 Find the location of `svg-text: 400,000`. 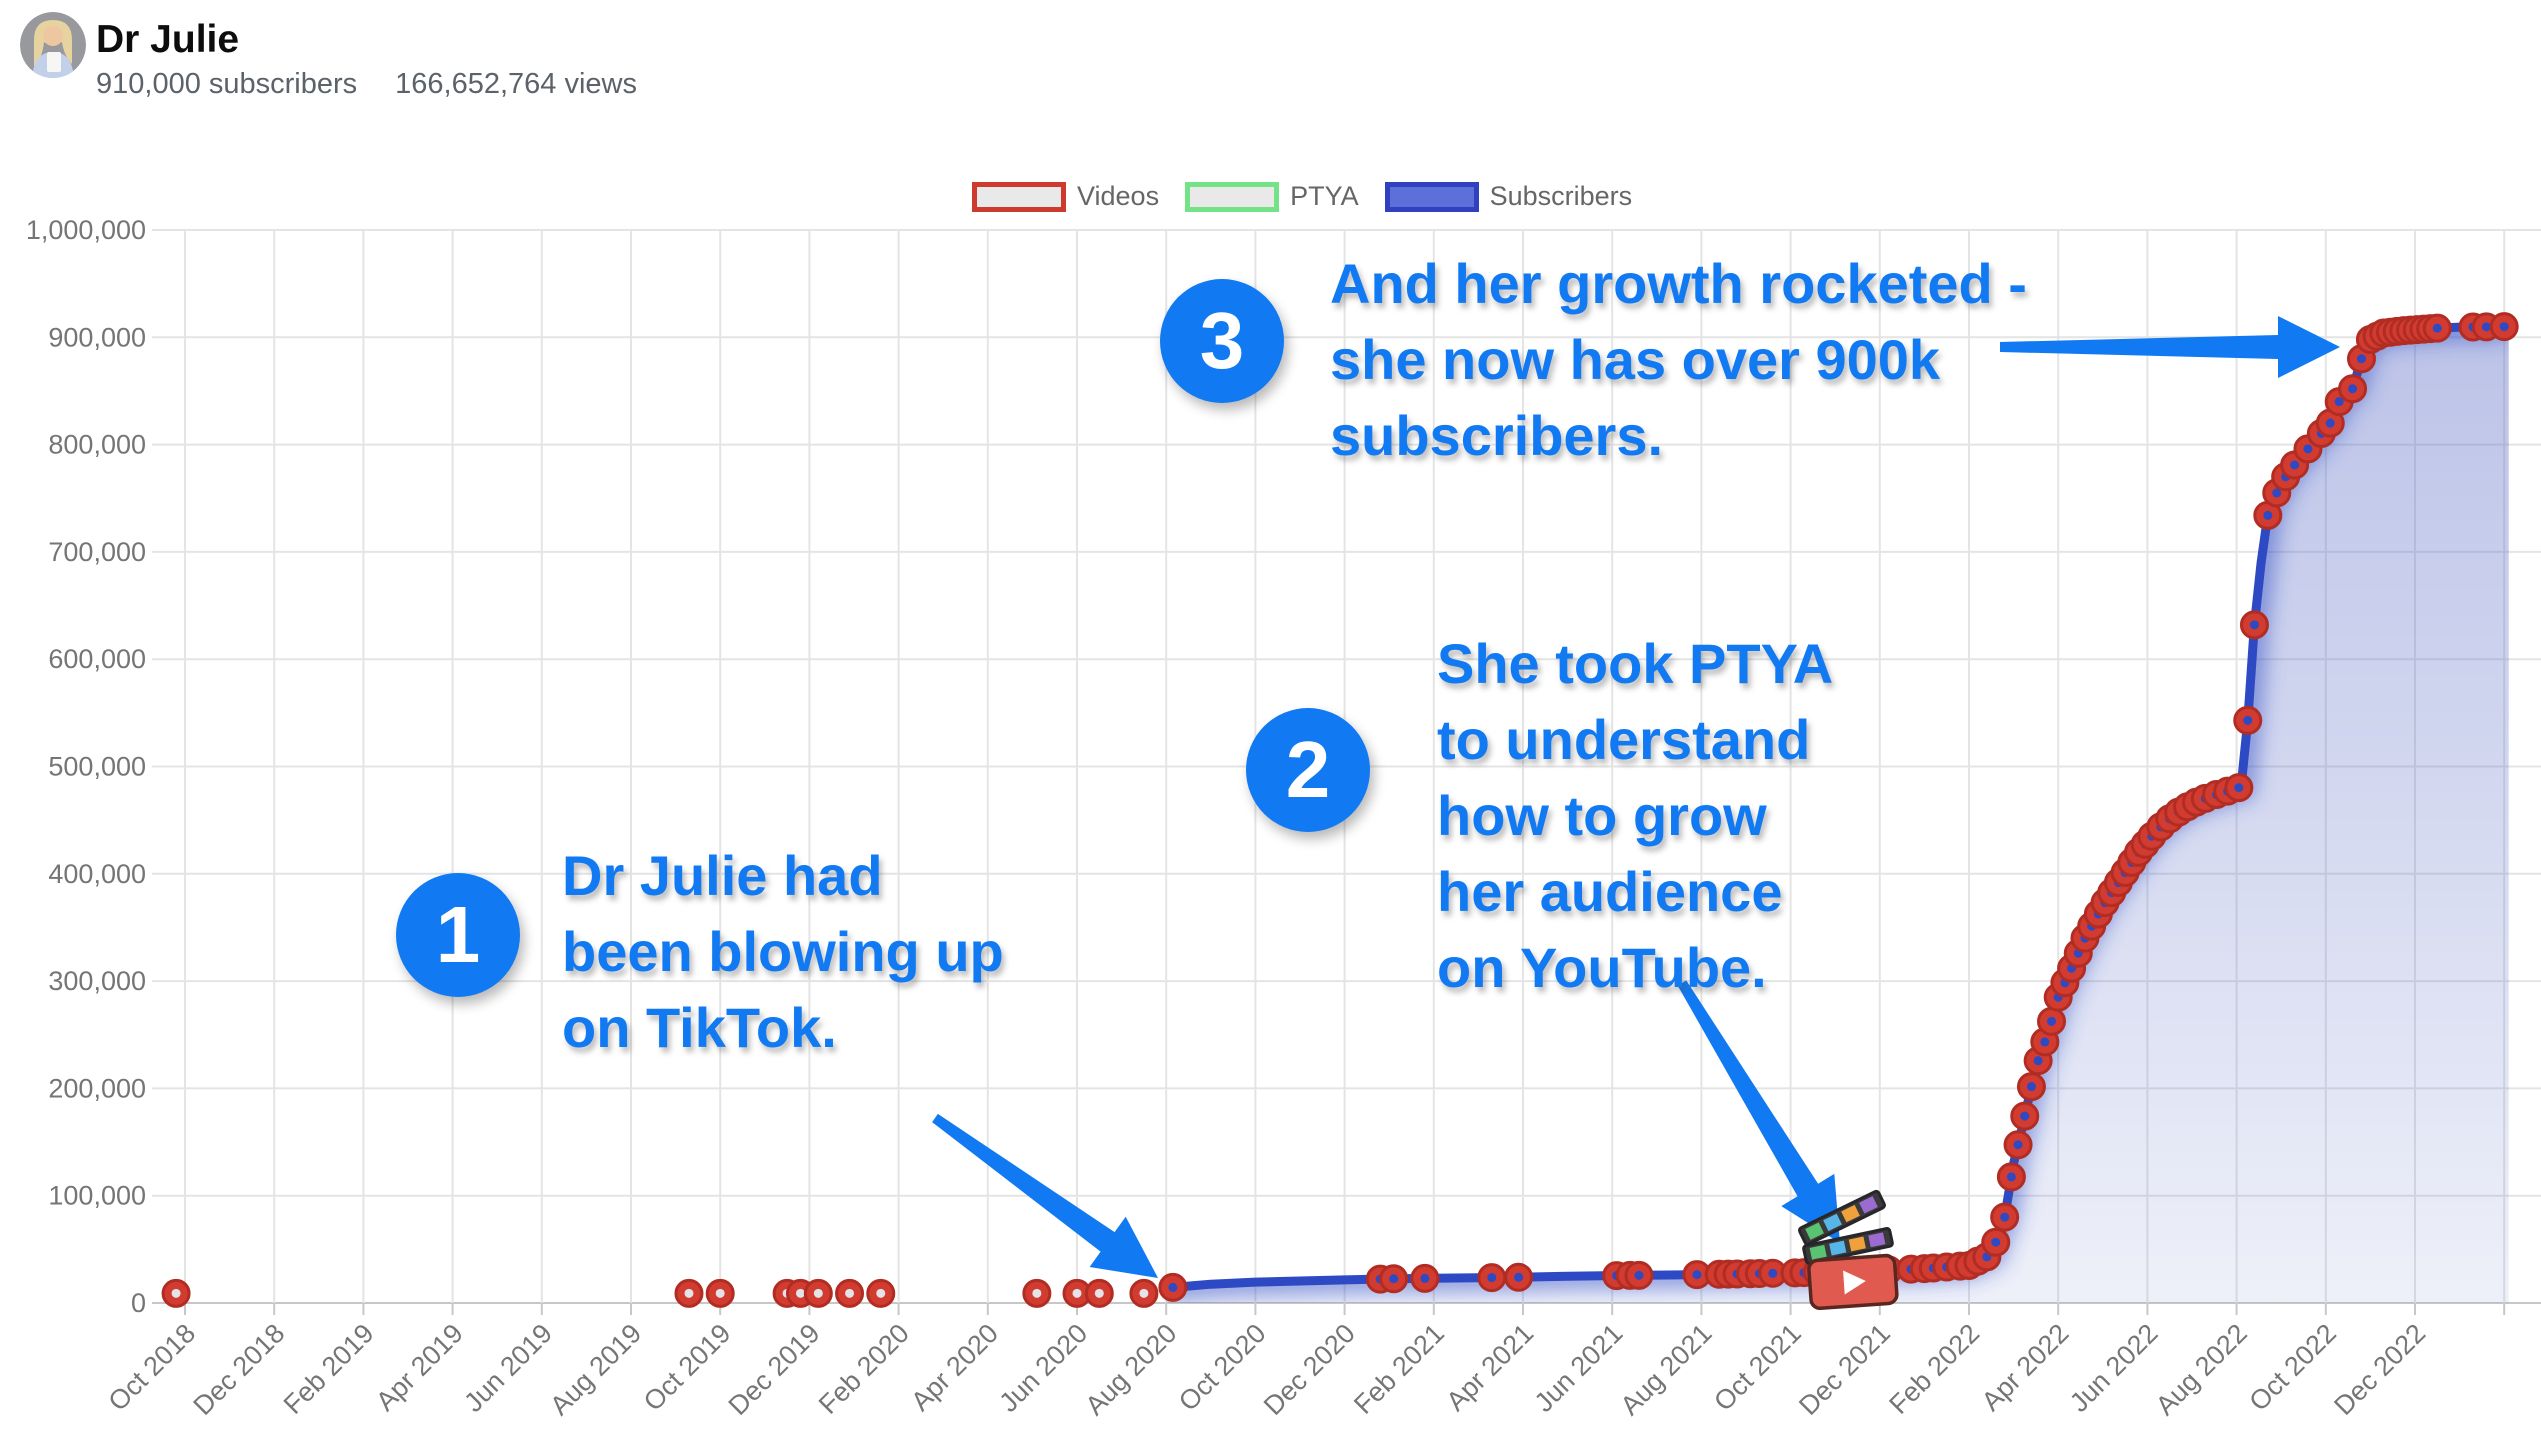

svg-text: 400,000 is located at coordinates (97, 874).